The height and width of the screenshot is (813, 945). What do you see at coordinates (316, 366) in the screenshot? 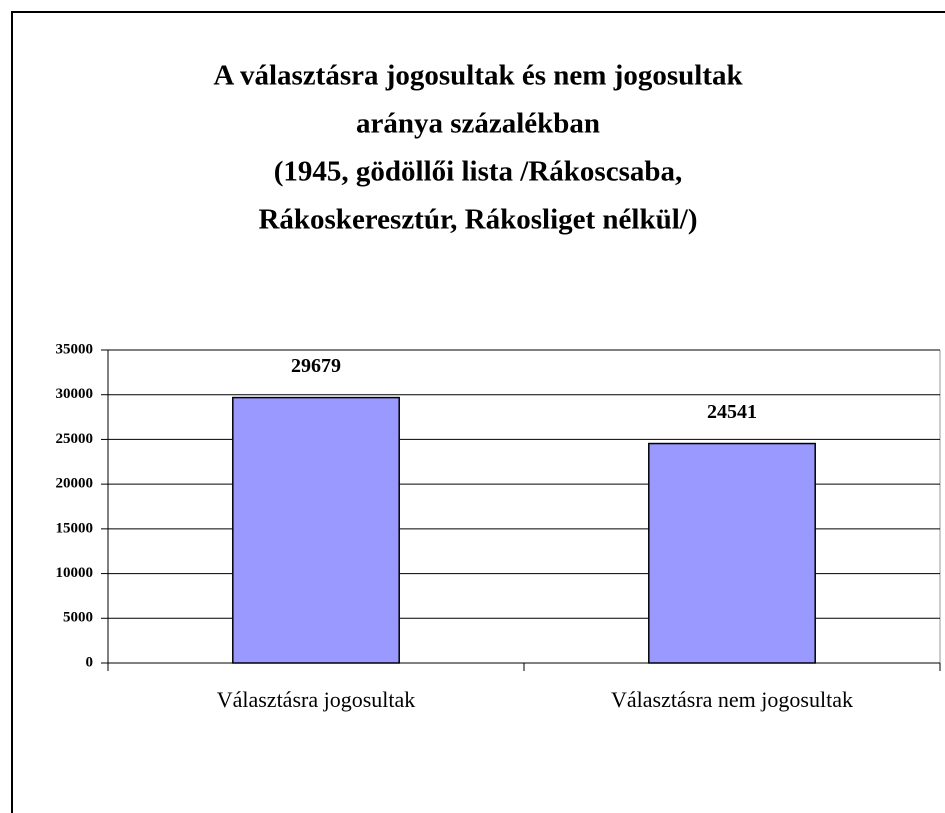
I see `value-label: 29679` at bounding box center [316, 366].